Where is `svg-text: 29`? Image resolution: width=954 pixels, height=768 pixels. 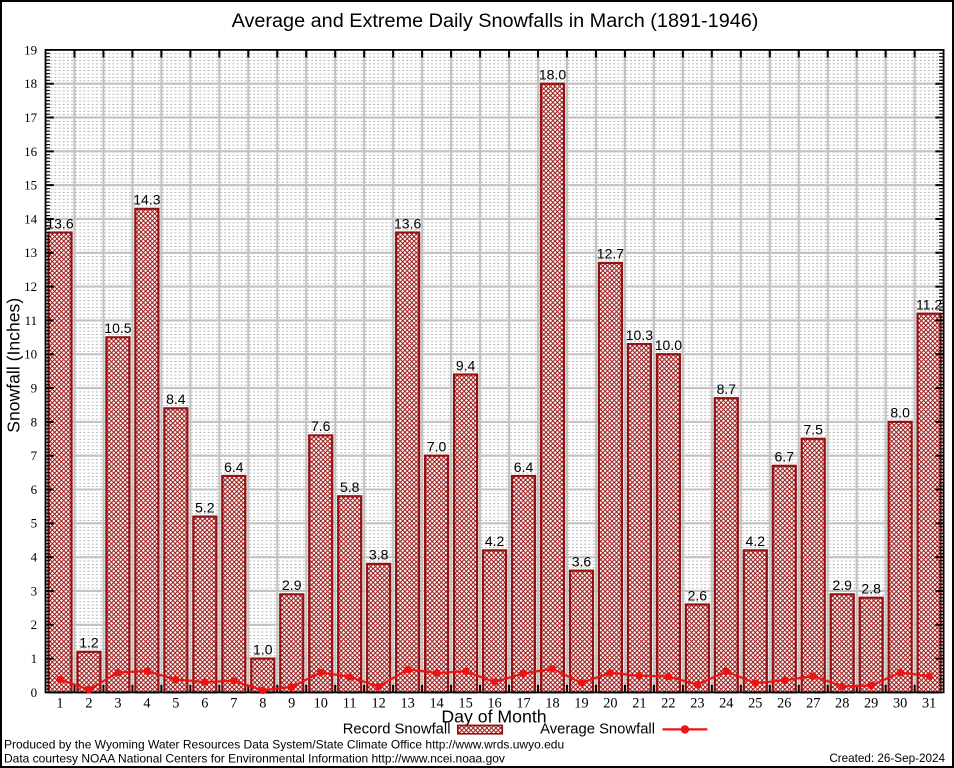 svg-text: 29 is located at coordinates (871, 704).